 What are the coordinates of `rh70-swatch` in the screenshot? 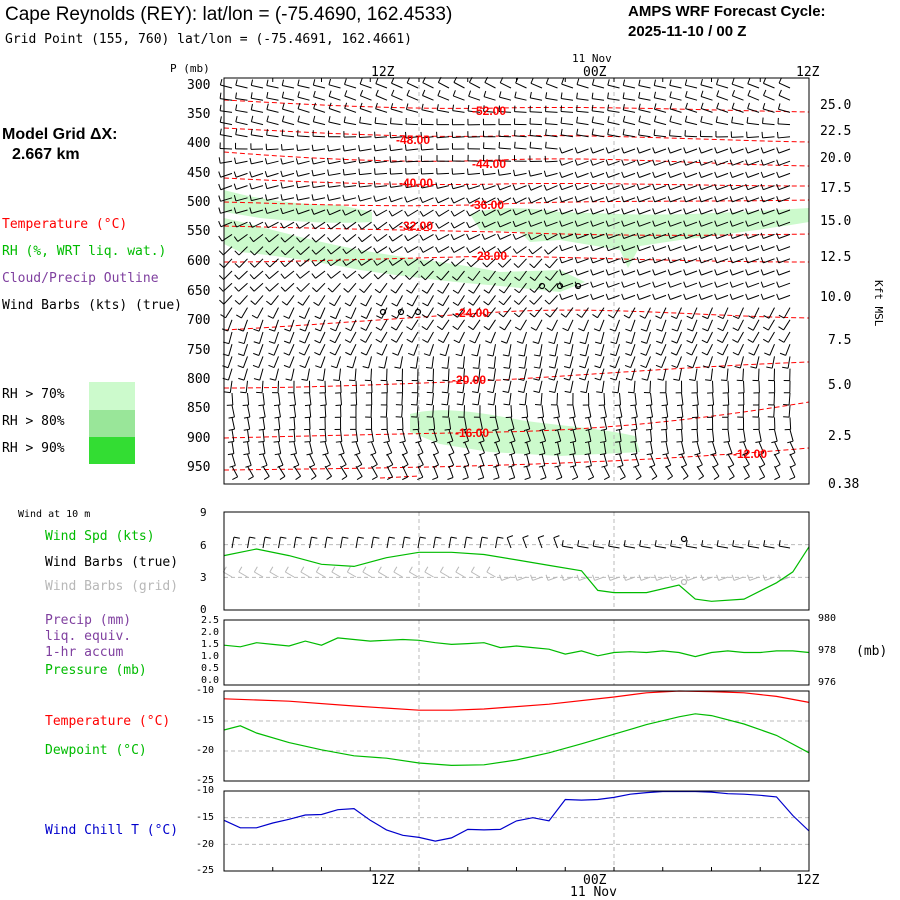 It's located at (112, 396).